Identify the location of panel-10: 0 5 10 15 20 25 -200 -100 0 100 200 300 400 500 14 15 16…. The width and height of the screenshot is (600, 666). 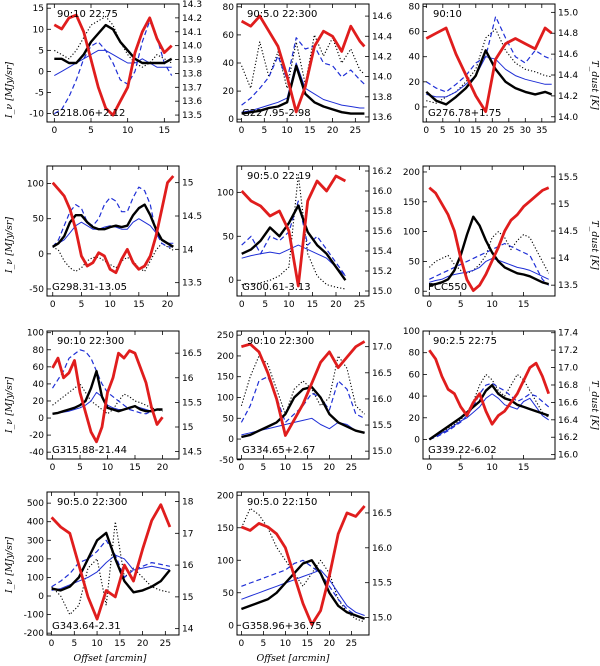
(109, 570).